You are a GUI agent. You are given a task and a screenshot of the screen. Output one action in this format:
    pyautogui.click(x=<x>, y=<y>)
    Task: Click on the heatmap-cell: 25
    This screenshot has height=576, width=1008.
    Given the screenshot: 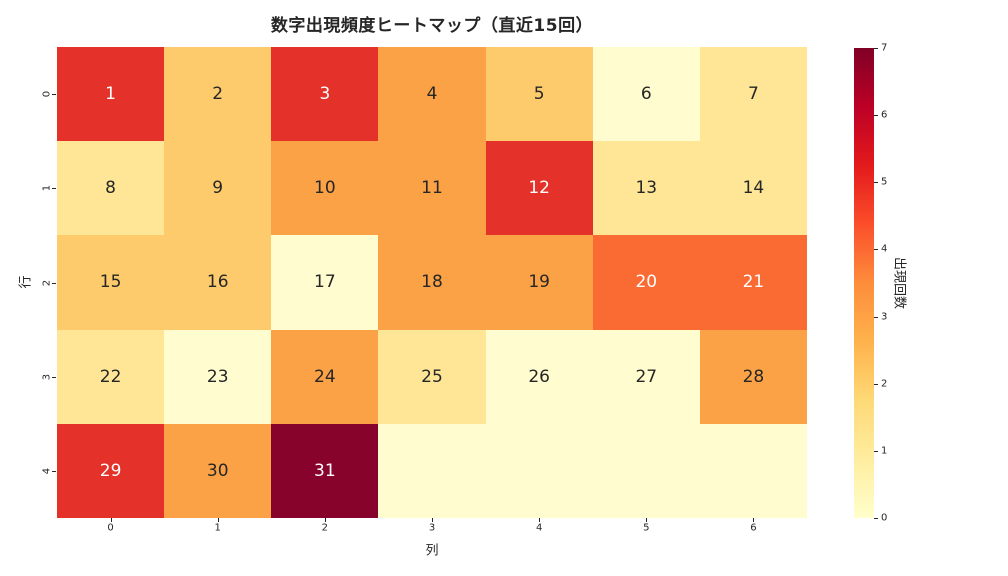 What is the action you would take?
    pyautogui.click(x=432, y=376)
    